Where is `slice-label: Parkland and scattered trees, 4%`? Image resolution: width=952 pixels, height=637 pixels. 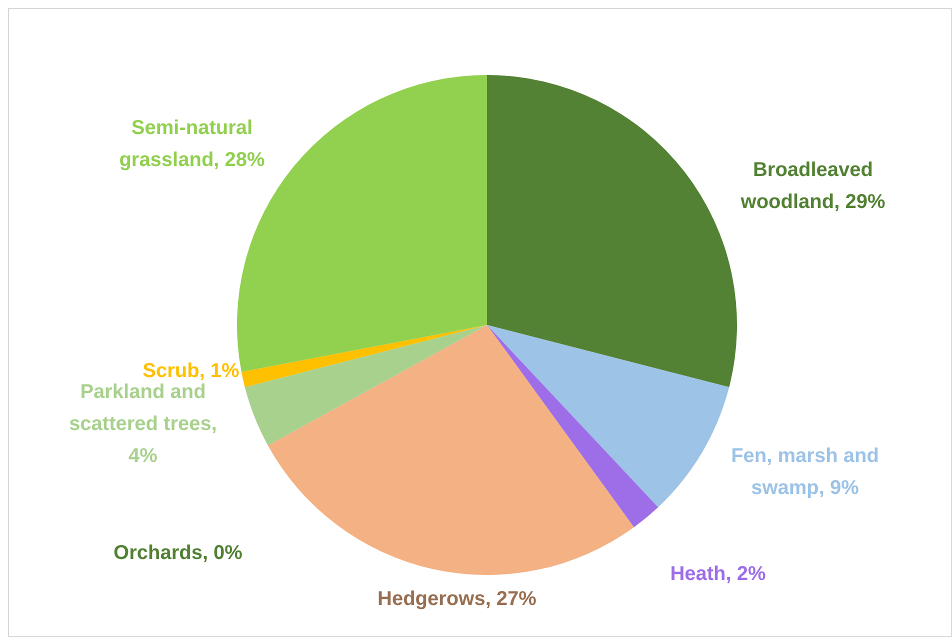 slice-label: Parkland and scattered trees, 4% is located at coordinates (143, 424).